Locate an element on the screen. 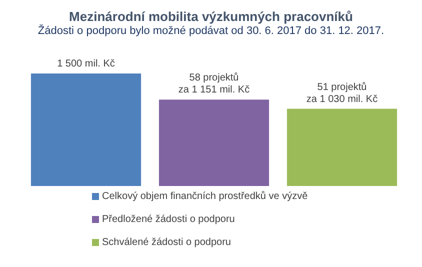 The width and height of the screenshot is (422, 267). data-label: 1 500 mil. Kč is located at coordinates (86, 64).